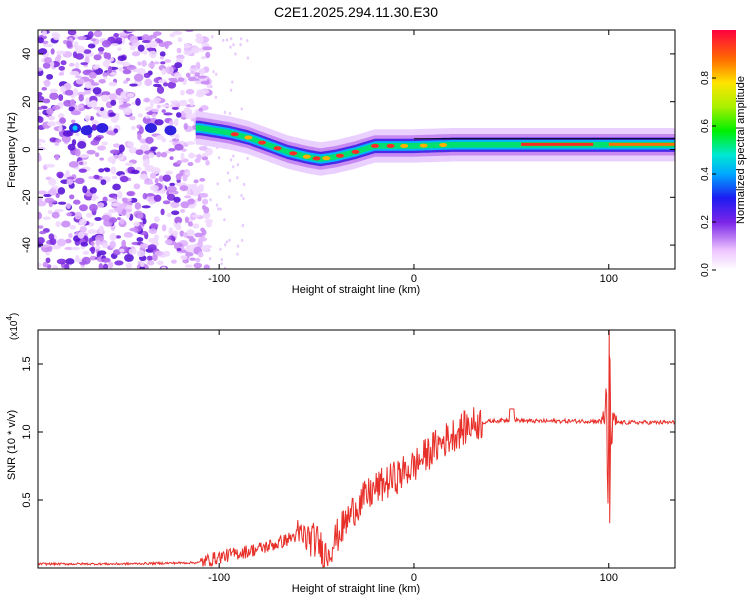 Image resolution: width=750 pixels, height=600 pixels. Describe the element at coordinates (705, 126) in the screenshot. I see `colorbar-tick-label: 0.6` at that location.